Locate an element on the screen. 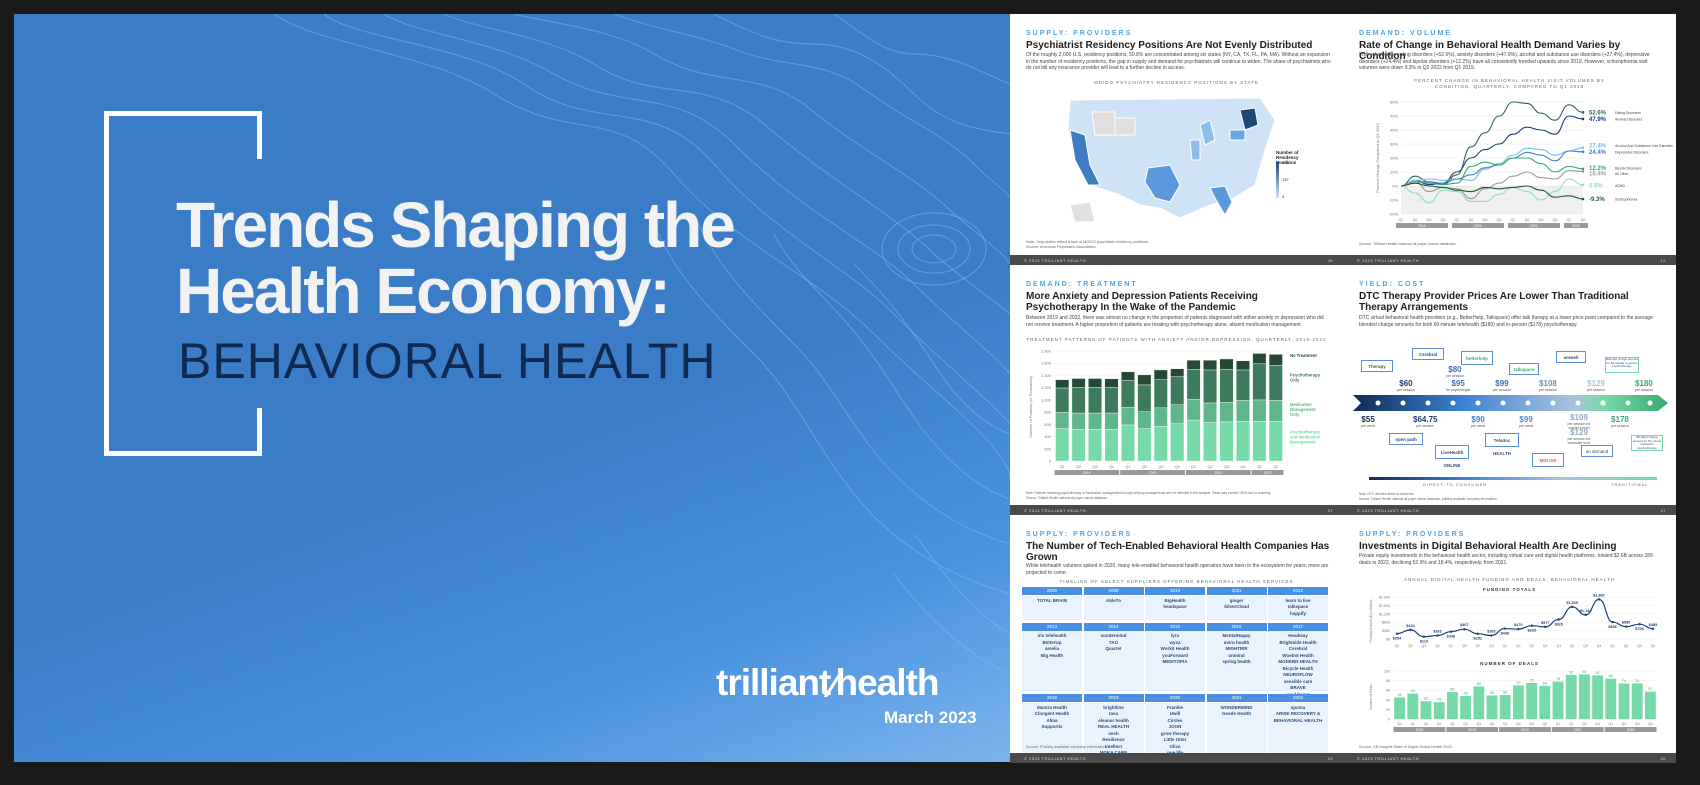  svg-text: $706 is located at coordinates (1639, 629).